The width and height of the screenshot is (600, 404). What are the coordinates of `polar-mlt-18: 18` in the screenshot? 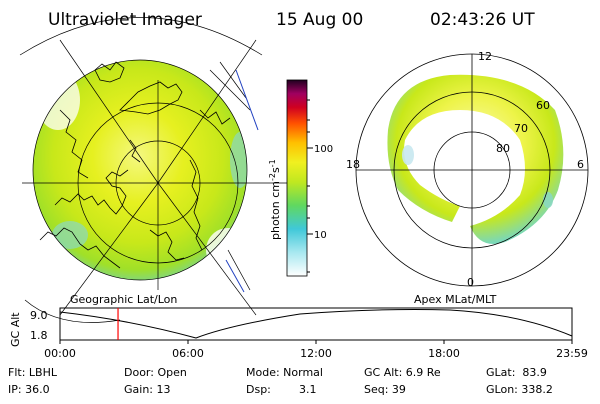 It's located at (353, 164).